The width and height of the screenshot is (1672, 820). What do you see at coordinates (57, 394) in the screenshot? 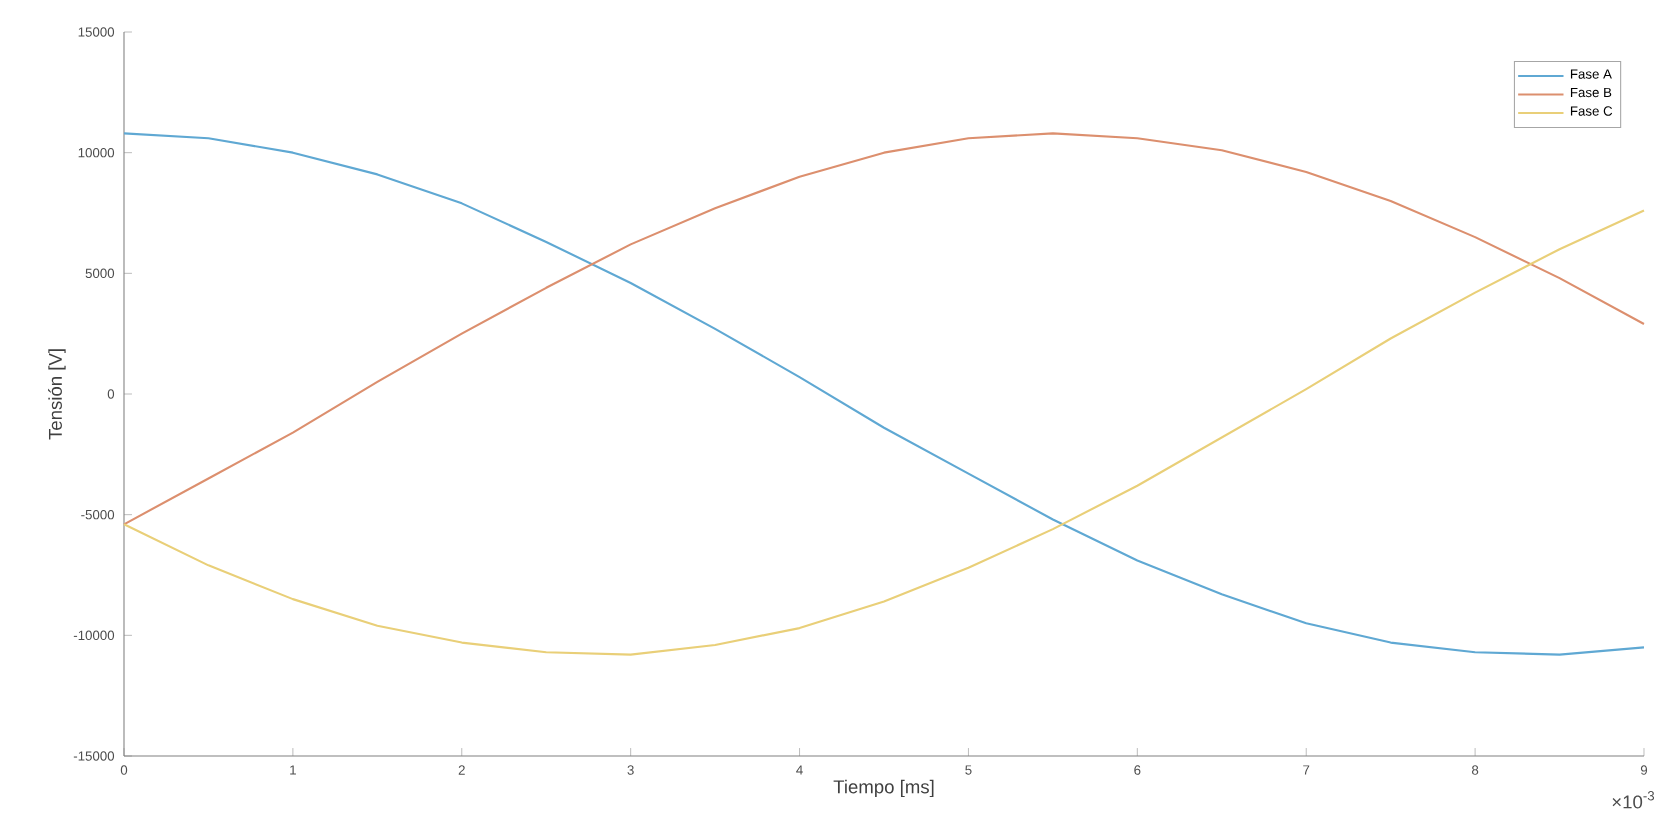
I see `y-axis-title: Tensión [V]` at bounding box center [57, 394].